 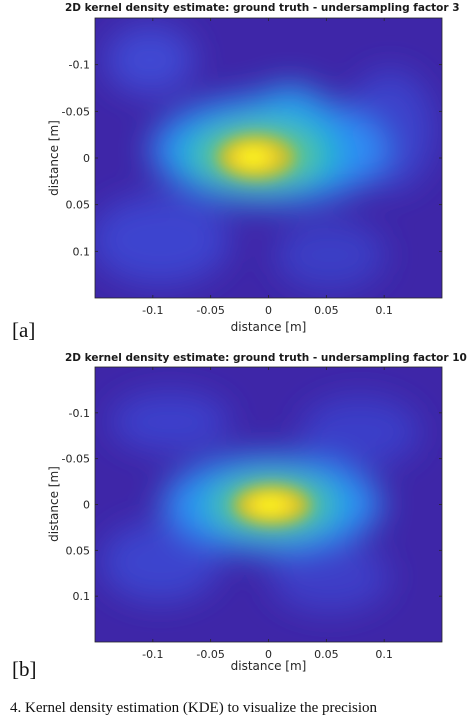 What do you see at coordinates (24, 669) in the screenshot?
I see `panel-label-b: [b]` at bounding box center [24, 669].